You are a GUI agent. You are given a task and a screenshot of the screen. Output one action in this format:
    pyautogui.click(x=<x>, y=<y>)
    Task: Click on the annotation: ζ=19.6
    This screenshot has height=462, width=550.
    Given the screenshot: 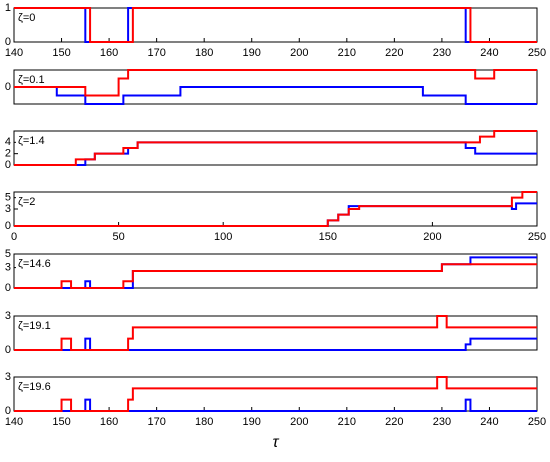 What is the action you would take?
    pyautogui.click(x=34, y=387)
    